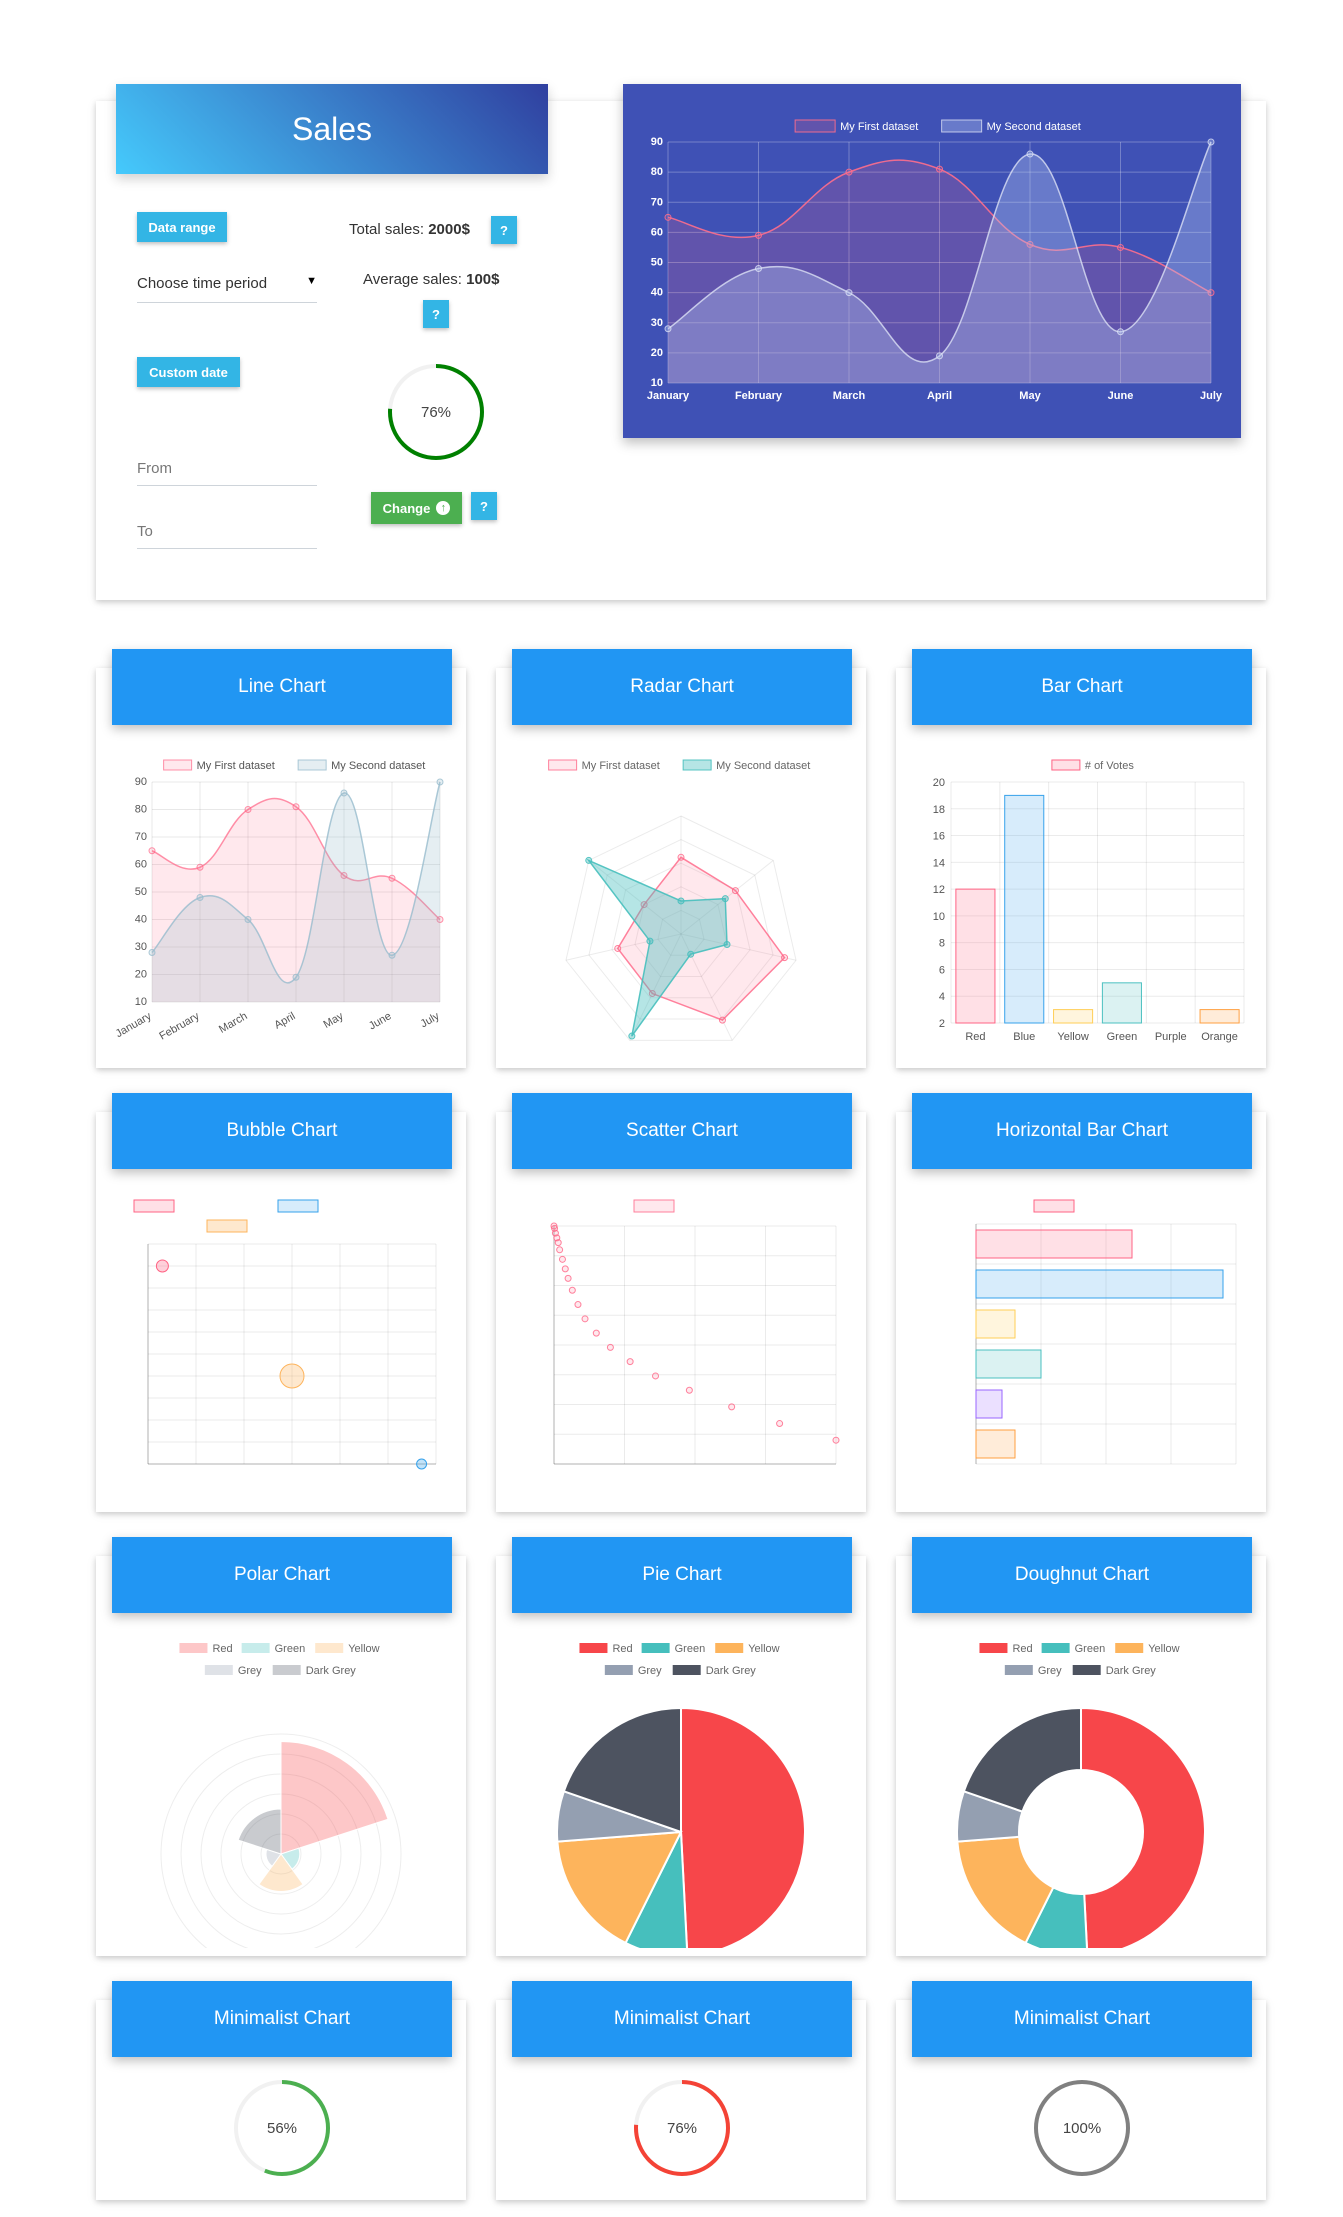 This screenshot has height=2217, width=1343. Describe the element at coordinates (141, 837) in the screenshot. I see `y-tick-label: 70` at that location.